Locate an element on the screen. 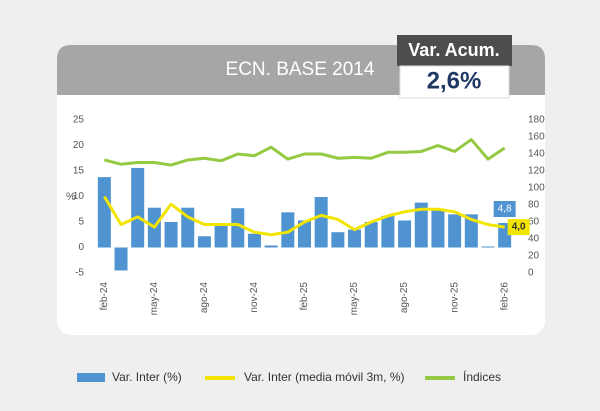 This screenshot has width=600, height=411. x-tick-label: may-25 is located at coordinates (354, 299).